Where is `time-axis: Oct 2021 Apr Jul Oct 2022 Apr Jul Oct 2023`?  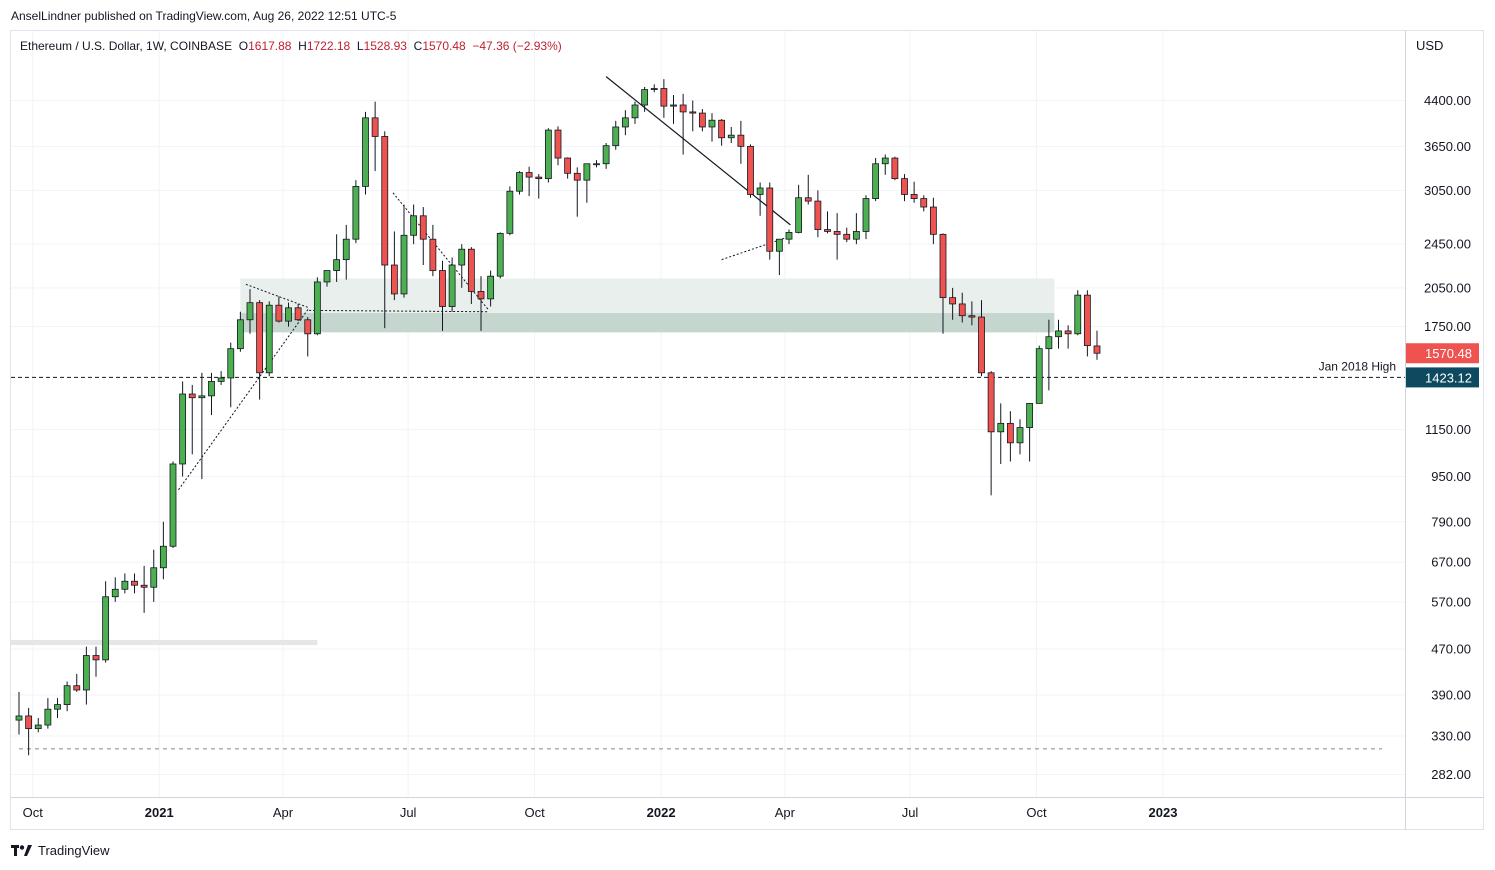 time-axis: Oct 2021 Apr Jul Oct 2022 Apr Jul Oct 2023 is located at coordinates (747, 809).